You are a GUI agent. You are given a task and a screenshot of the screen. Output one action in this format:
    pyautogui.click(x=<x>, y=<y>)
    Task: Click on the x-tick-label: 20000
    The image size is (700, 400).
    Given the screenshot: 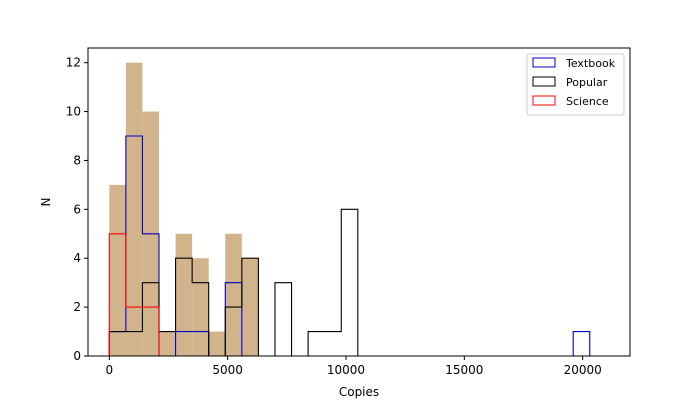 What is the action you would take?
    pyautogui.click(x=583, y=370)
    